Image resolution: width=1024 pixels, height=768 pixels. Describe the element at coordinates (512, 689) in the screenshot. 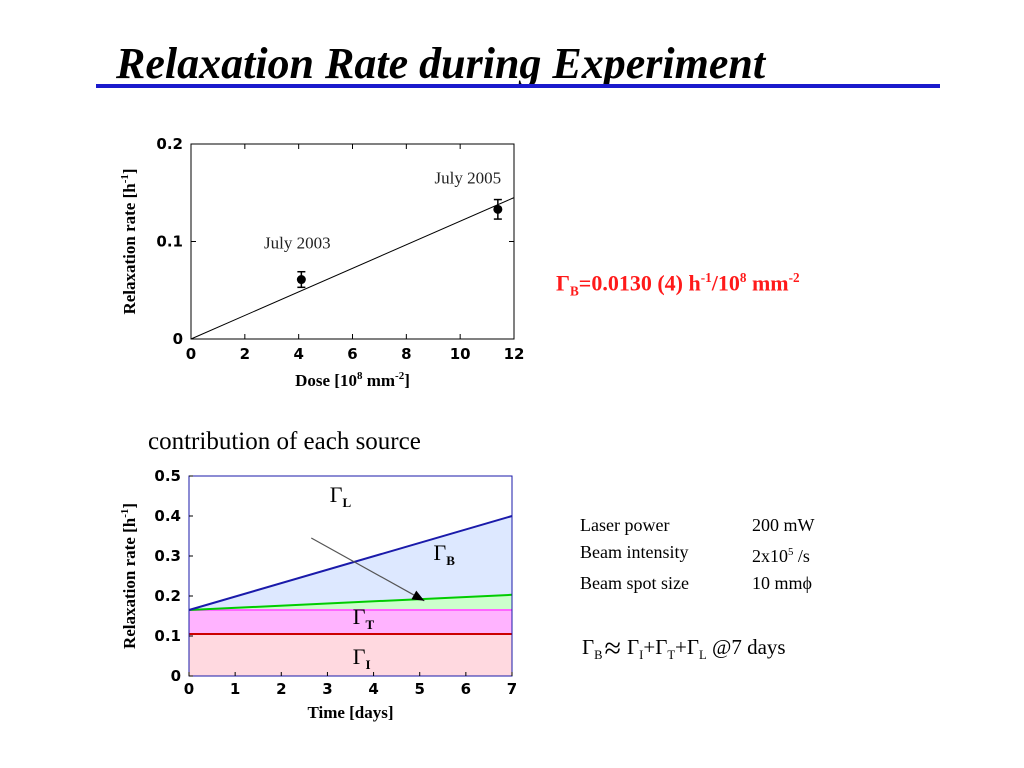

I see `chart2-xtick-label: 7` at that location.